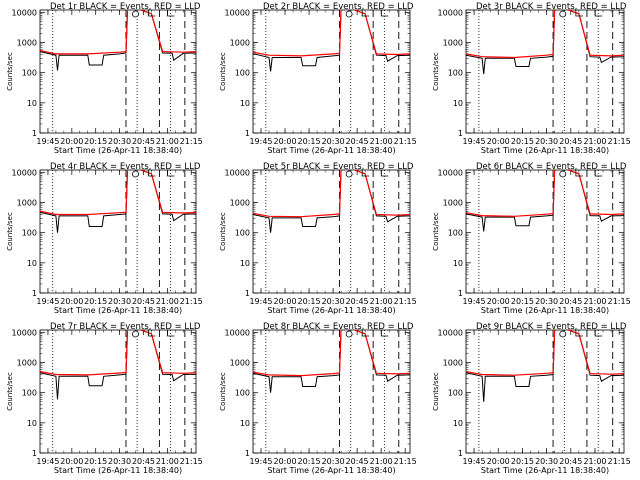 This screenshot has height=480, width=640. I want to click on panel-title: Det 8r BLACK = Events, RED = LLD, so click(338, 327).